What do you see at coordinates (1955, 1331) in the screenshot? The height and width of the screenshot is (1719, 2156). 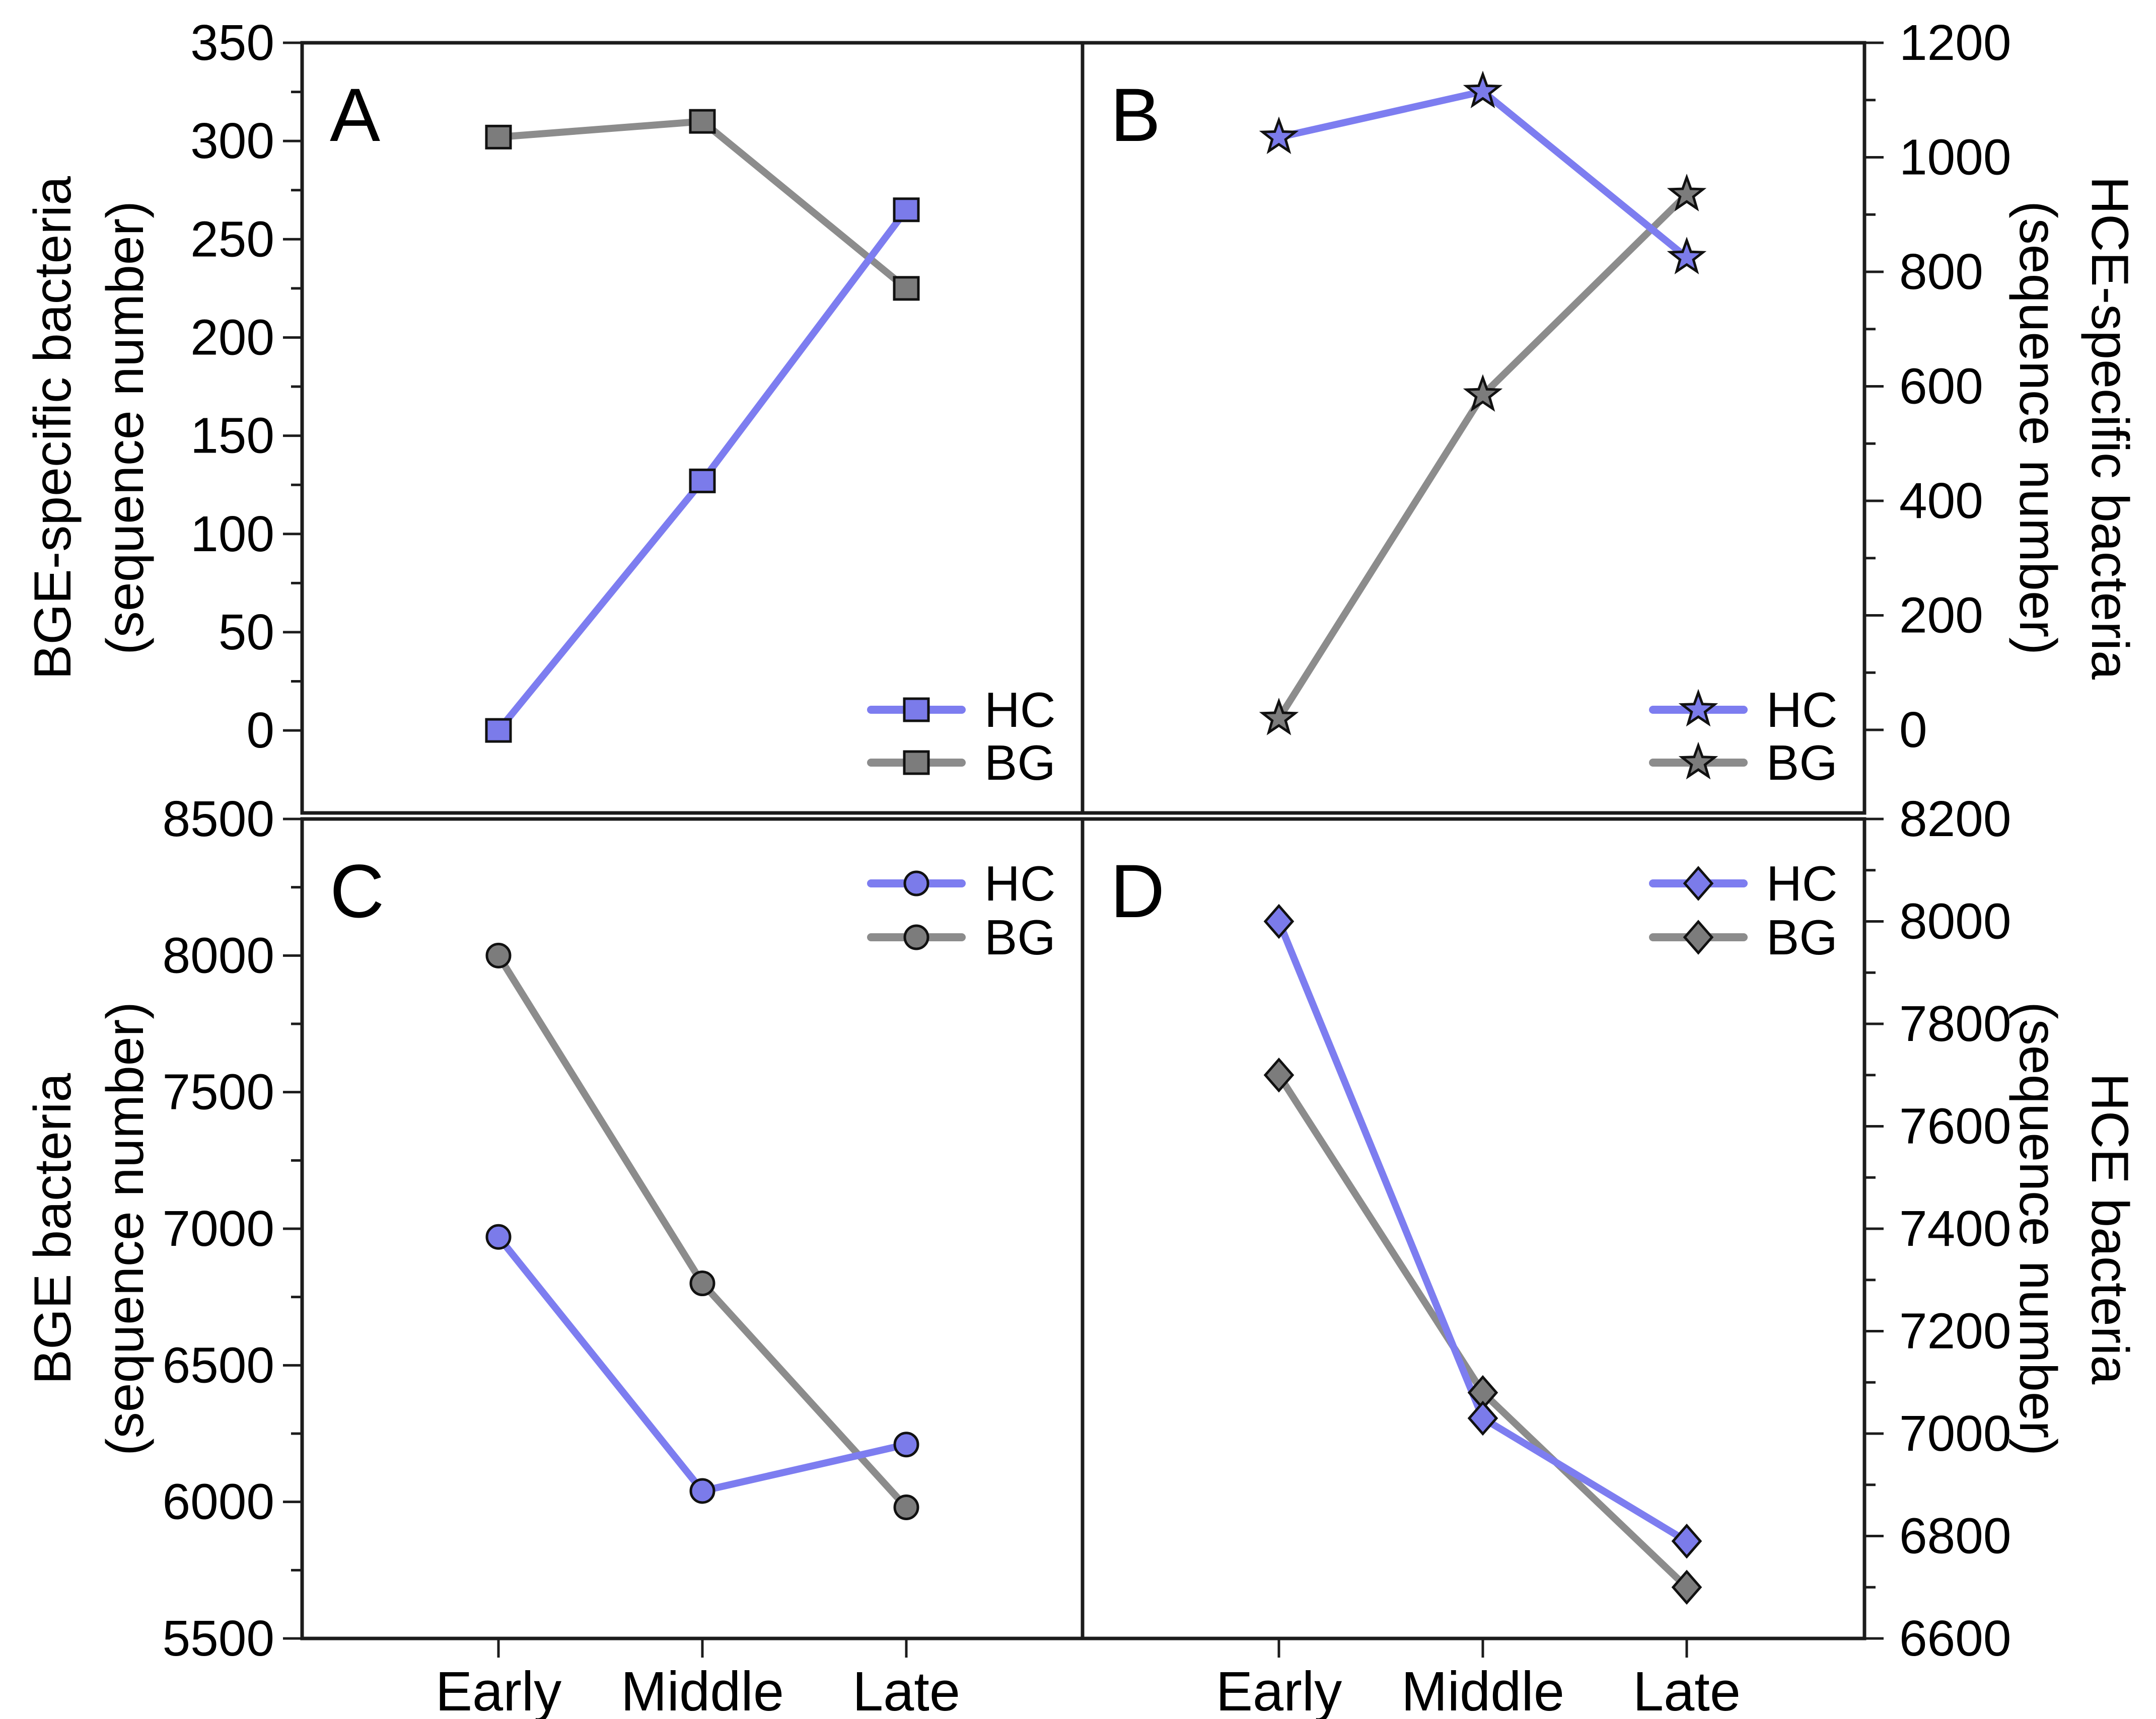 I see `y-tick-label: 7200` at bounding box center [1955, 1331].